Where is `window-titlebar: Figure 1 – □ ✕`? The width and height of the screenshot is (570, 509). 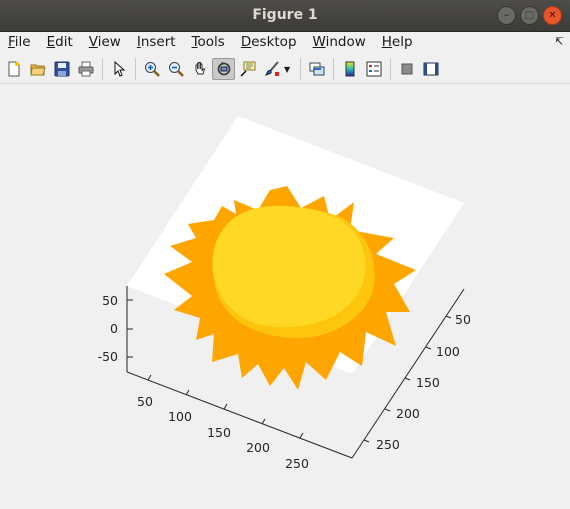 window-titlebar: Figure 1 – □ ✕ is located at coordinates (285, 16).